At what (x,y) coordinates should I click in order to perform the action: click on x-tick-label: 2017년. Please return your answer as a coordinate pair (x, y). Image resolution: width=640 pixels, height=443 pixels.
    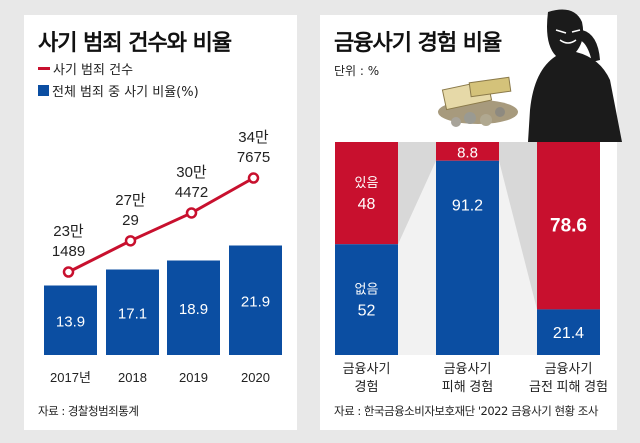
    Looking at the image, I should click on (70, 377).